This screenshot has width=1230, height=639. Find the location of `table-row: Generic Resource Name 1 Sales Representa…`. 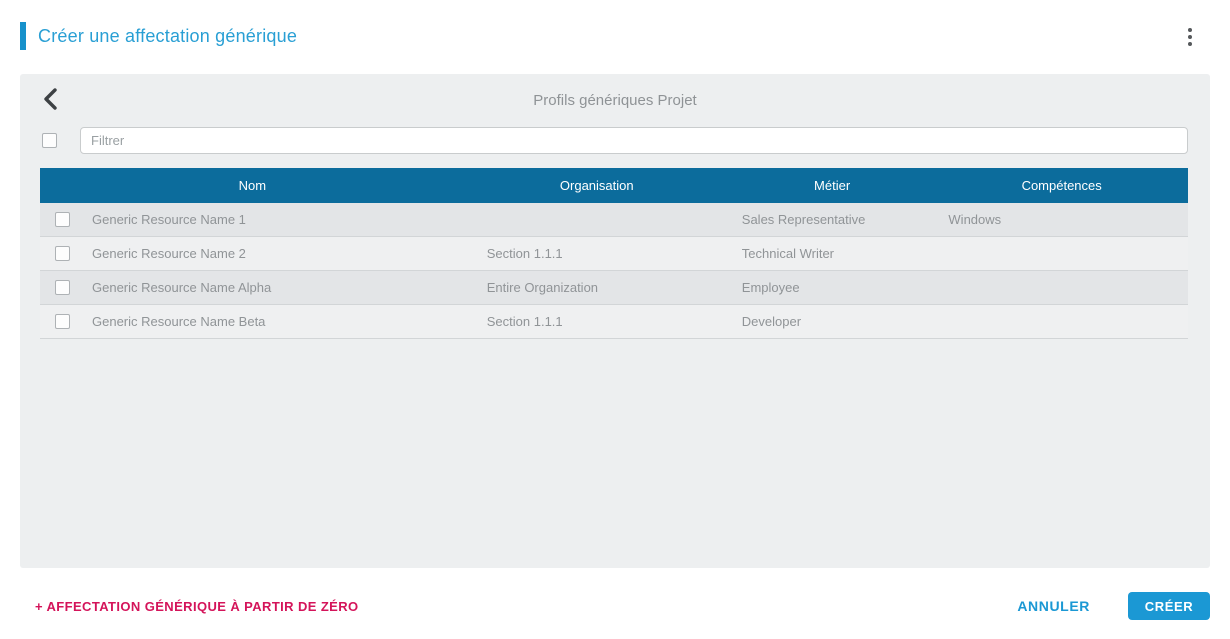

table-row: Generic Resource Name 1 Sales Representa… is located at coordinates (614, 220).